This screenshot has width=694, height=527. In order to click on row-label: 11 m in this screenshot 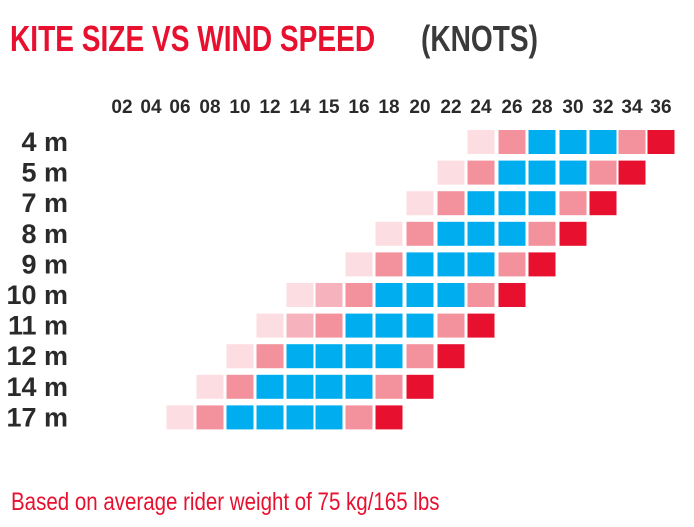, I will do `click(38, 326)`.